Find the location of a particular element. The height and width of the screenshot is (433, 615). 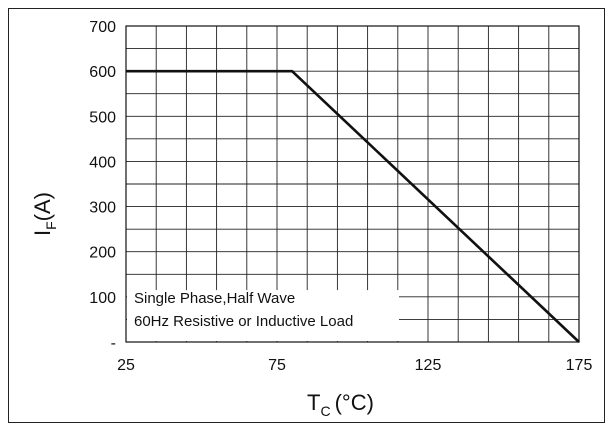

y-axis-label-sub: F is located at coordinates (51, 225).